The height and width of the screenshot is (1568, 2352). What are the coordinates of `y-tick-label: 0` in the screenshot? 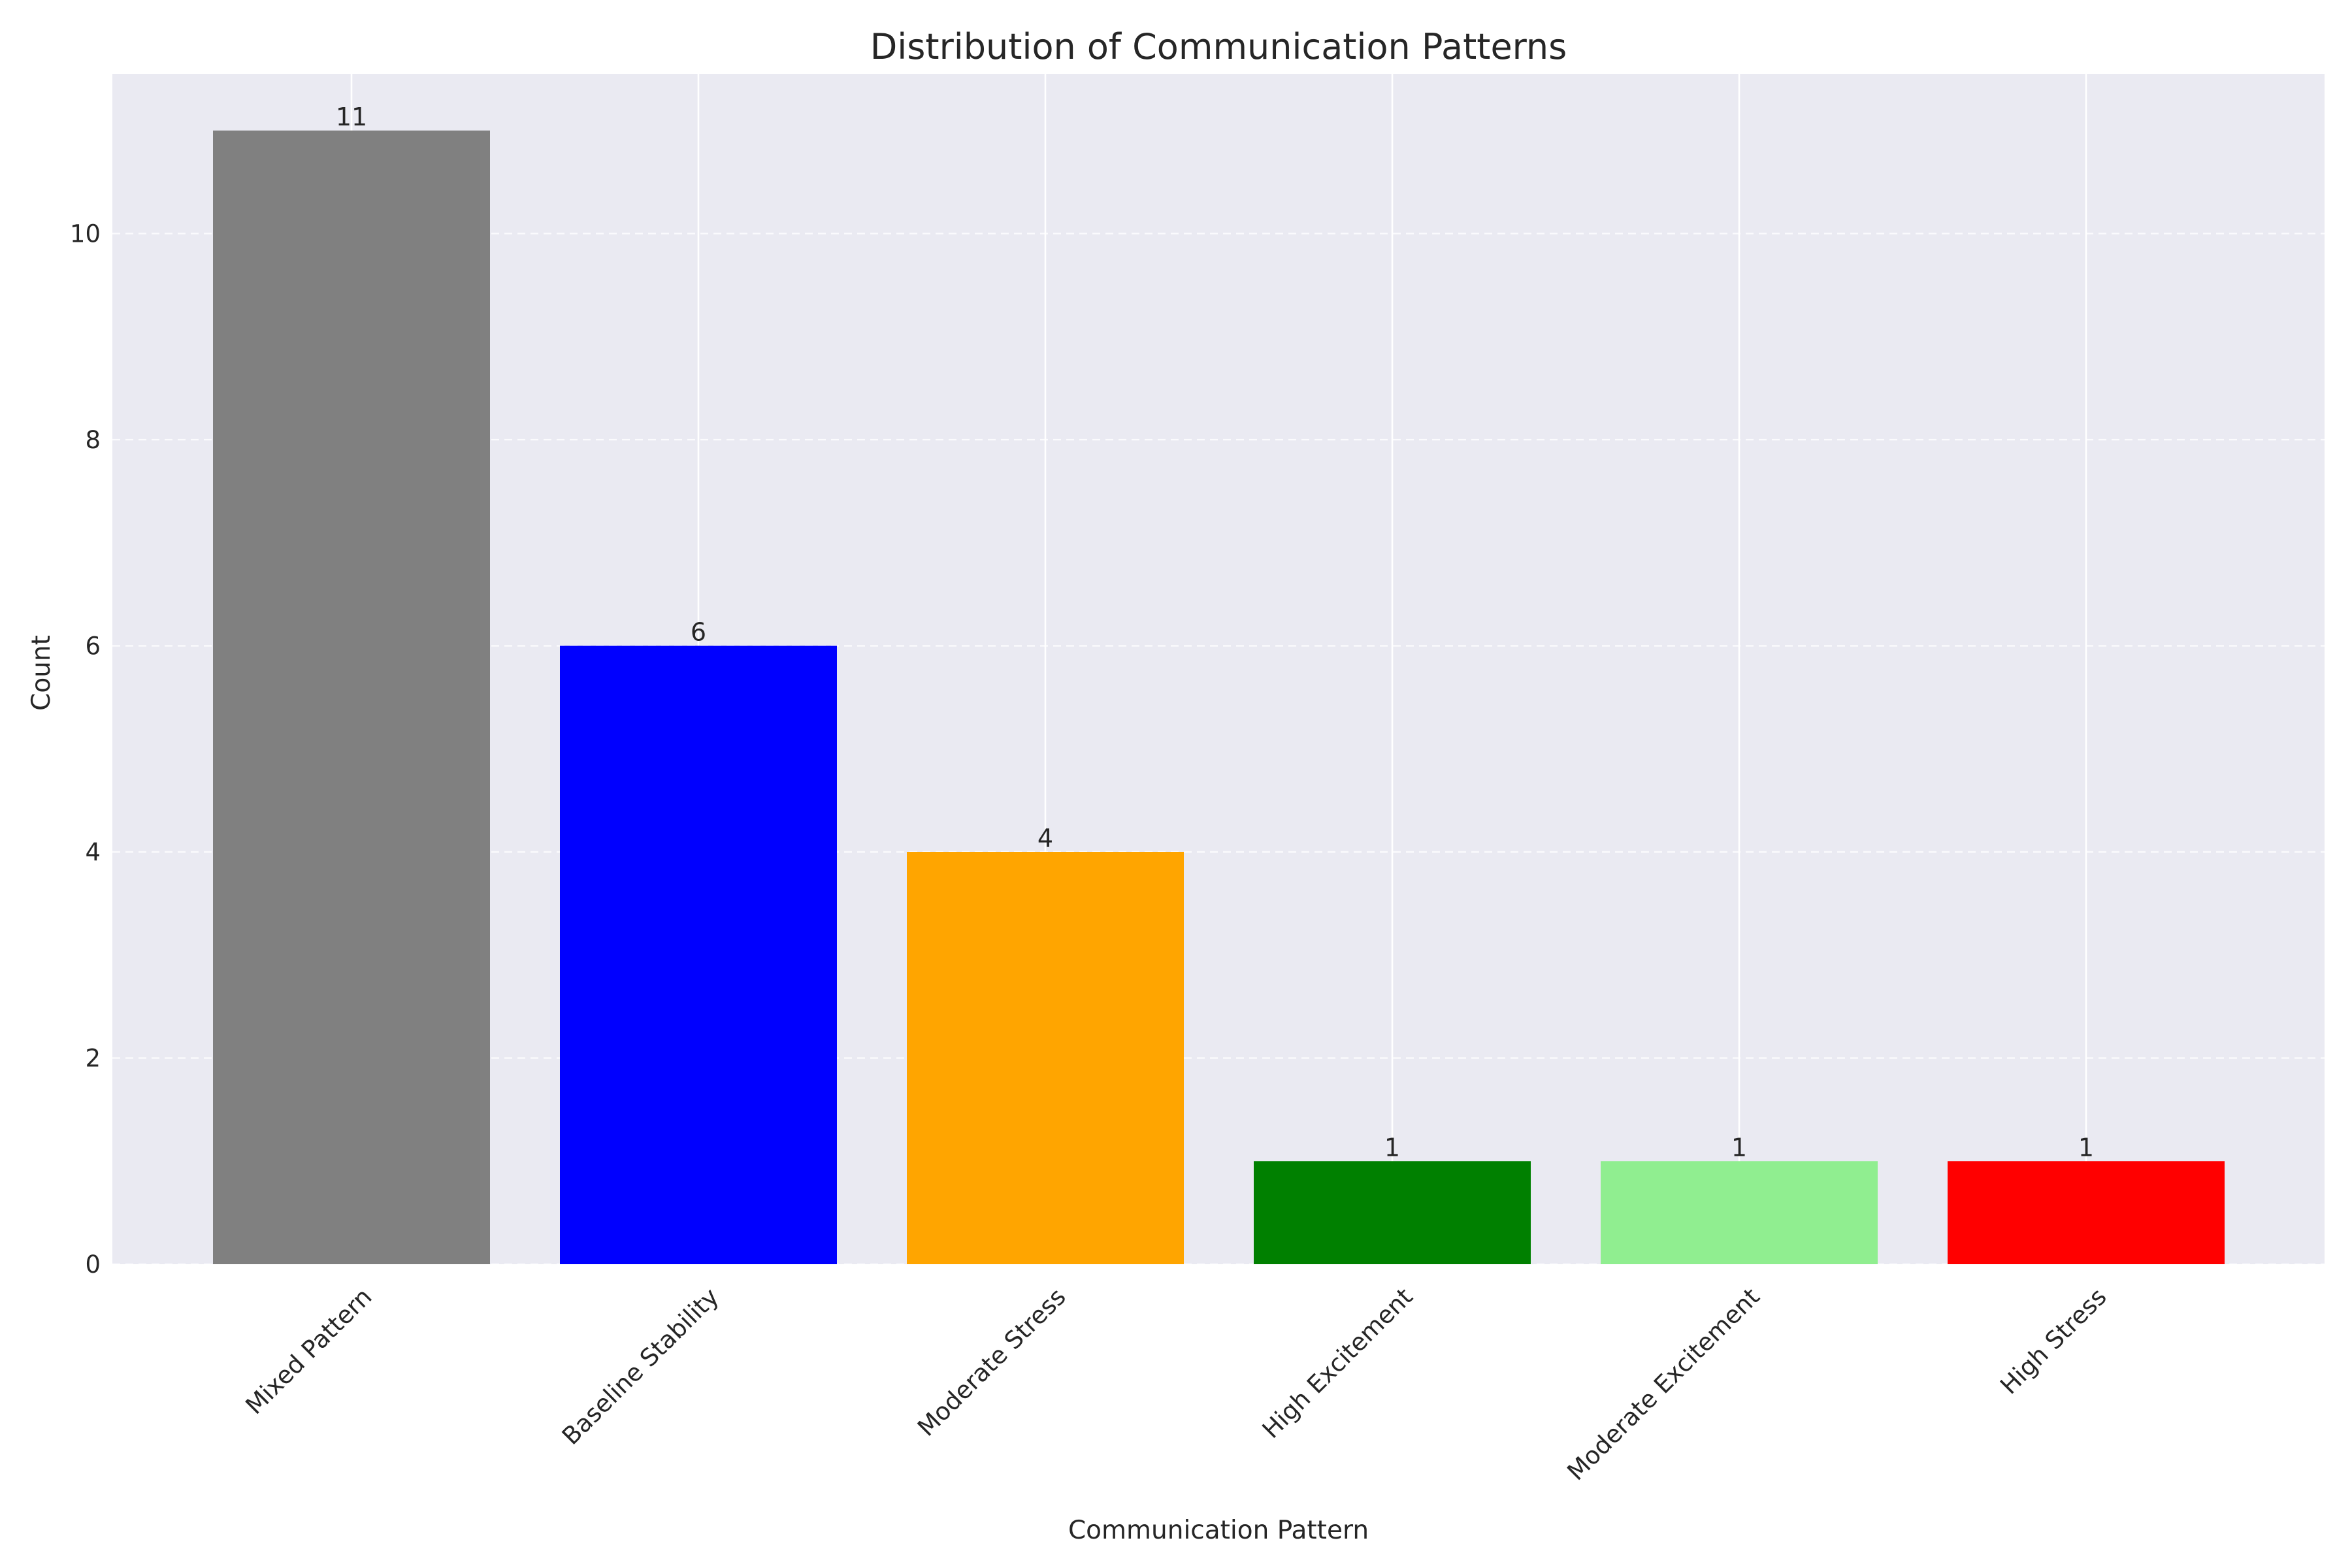 It's located at (93, 1264).